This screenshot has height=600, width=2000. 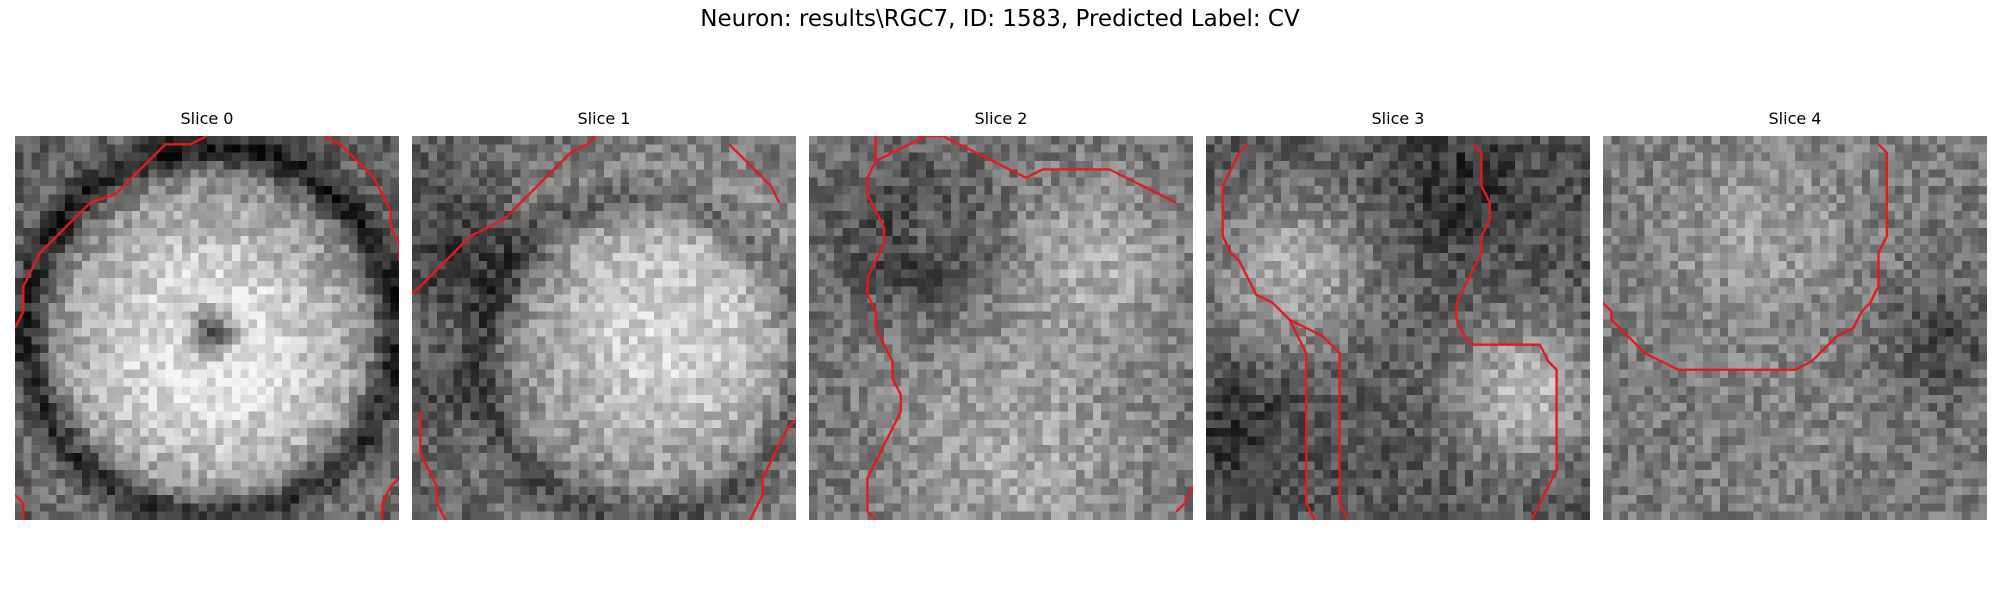 I want to click on slice-panel-0: Slice 0, so click(x=207, y=314).